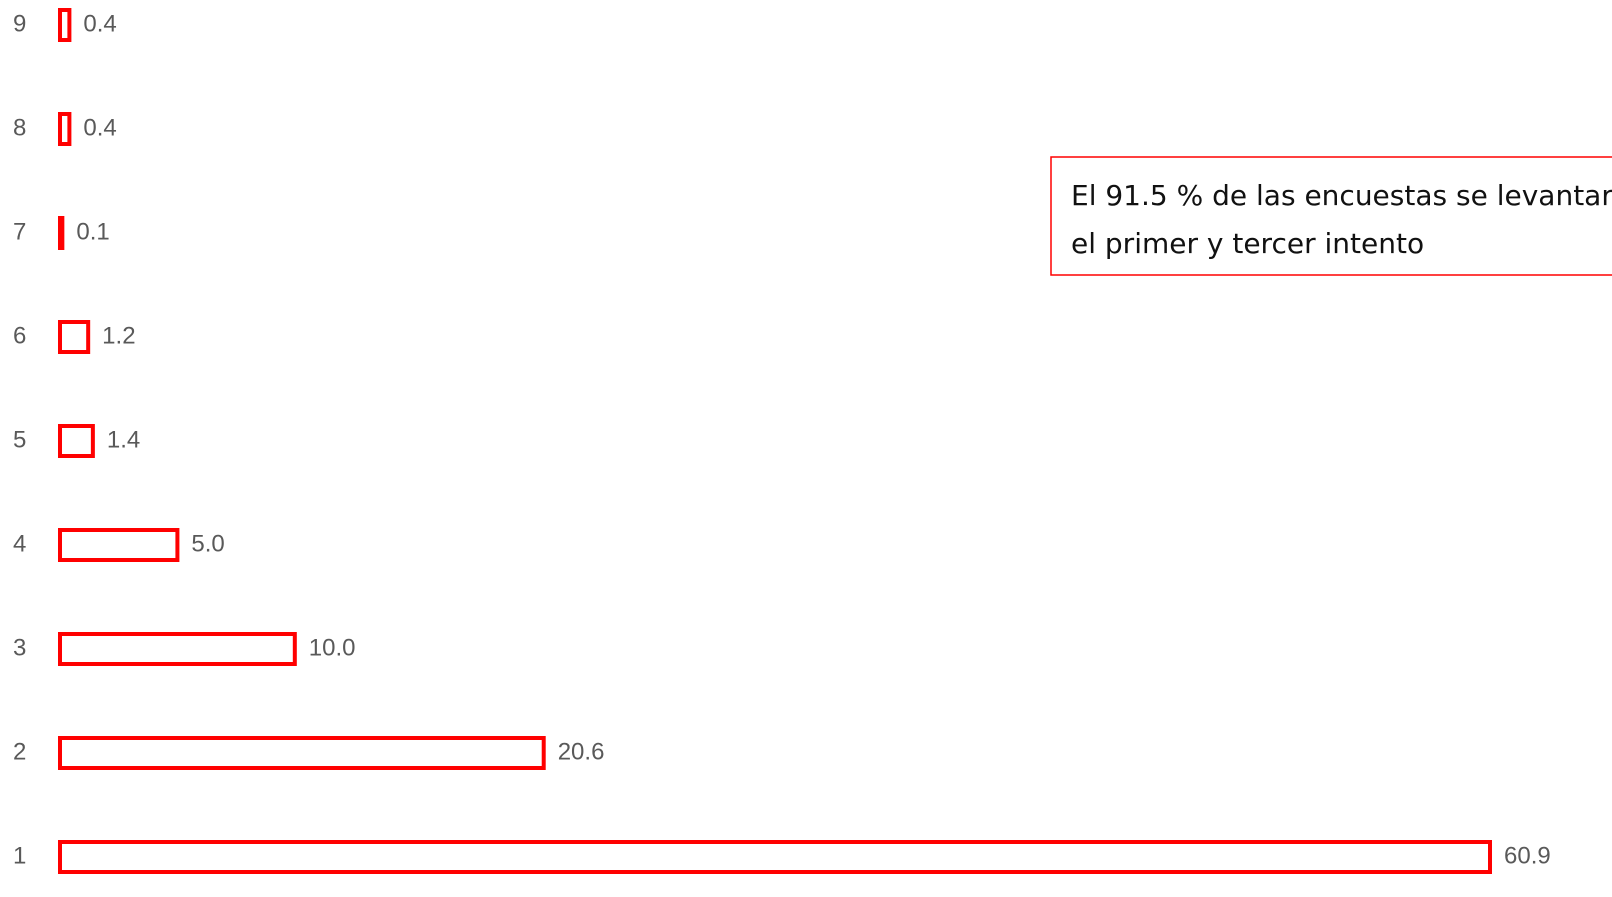 The image size is (1612, 897). Describe the element at coordinates (207, 543) in the screenshot. I see `value-label: 5.0` at that location.